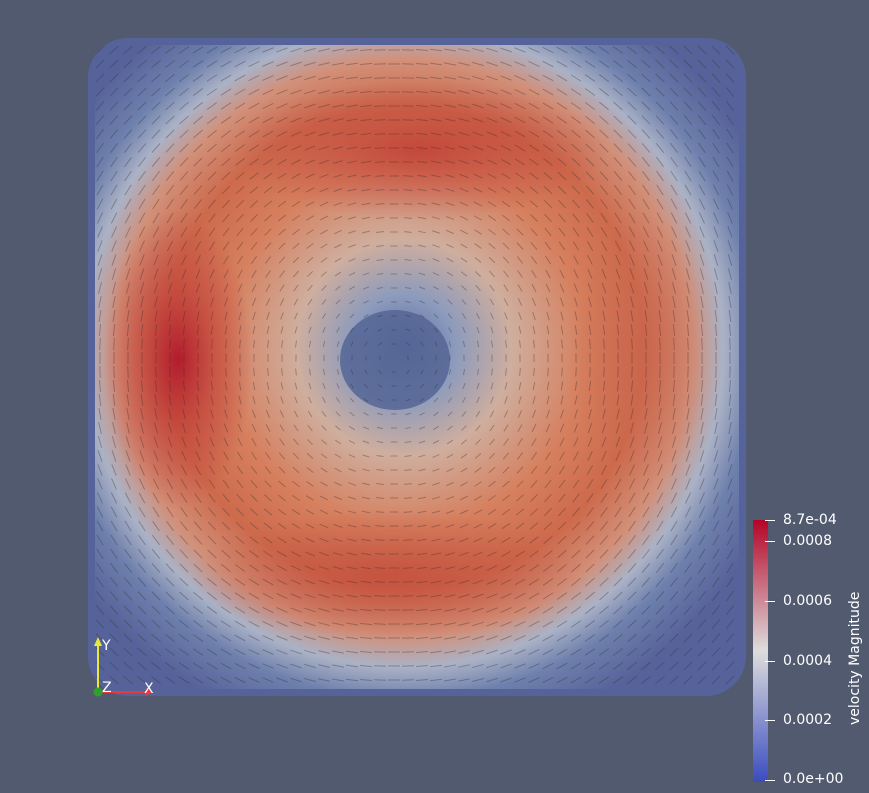 The width and height of the screenshot is (869, 793). What do you see at coordinates (807, 720) in the screenshot?
I see `colorbar-tick-label: 0.0002` at bounding box center [807, 720].